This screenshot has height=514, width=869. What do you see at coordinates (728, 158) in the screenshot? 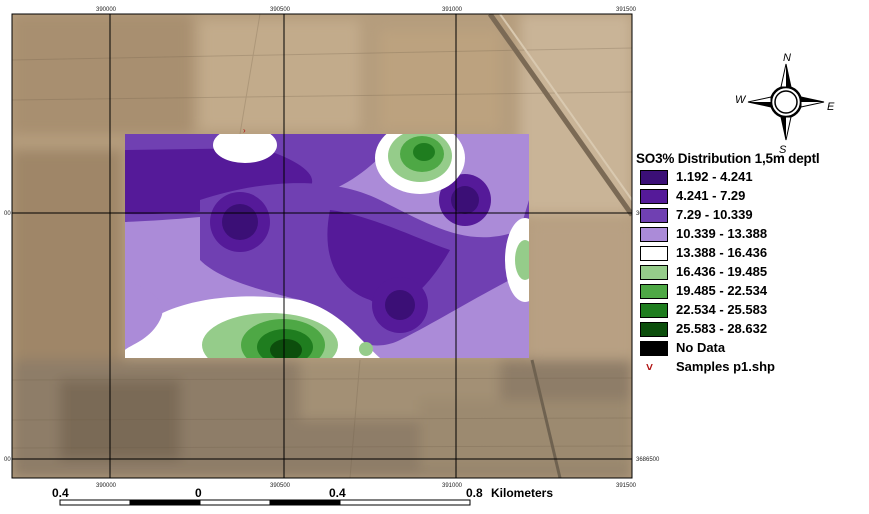
I see `legend-title: SO3% Distribution 1,5m deptl` at bounding box center [728, 158].